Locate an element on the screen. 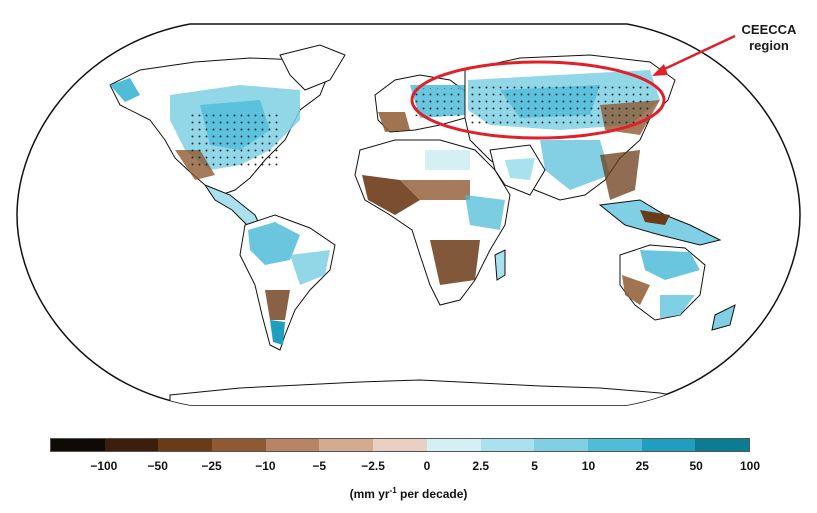 The image size is (817, 513). legend-tick-label: −10 is located at coordinates (265, 466).